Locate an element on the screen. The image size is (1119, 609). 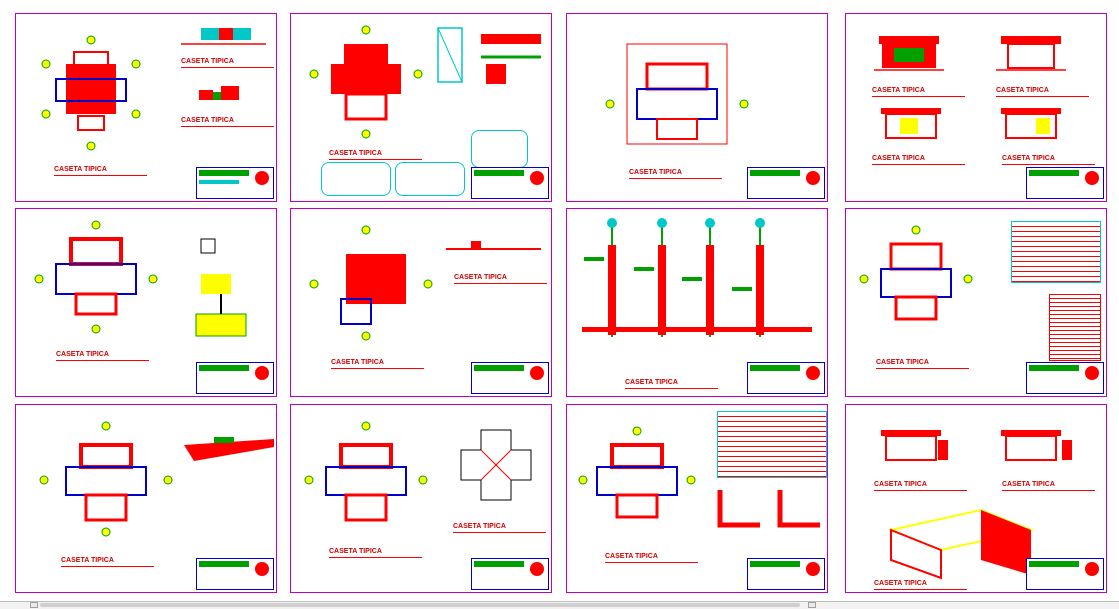
drawing-sheet-8: CASETA TIPICA is located at coordinates (976, 302).